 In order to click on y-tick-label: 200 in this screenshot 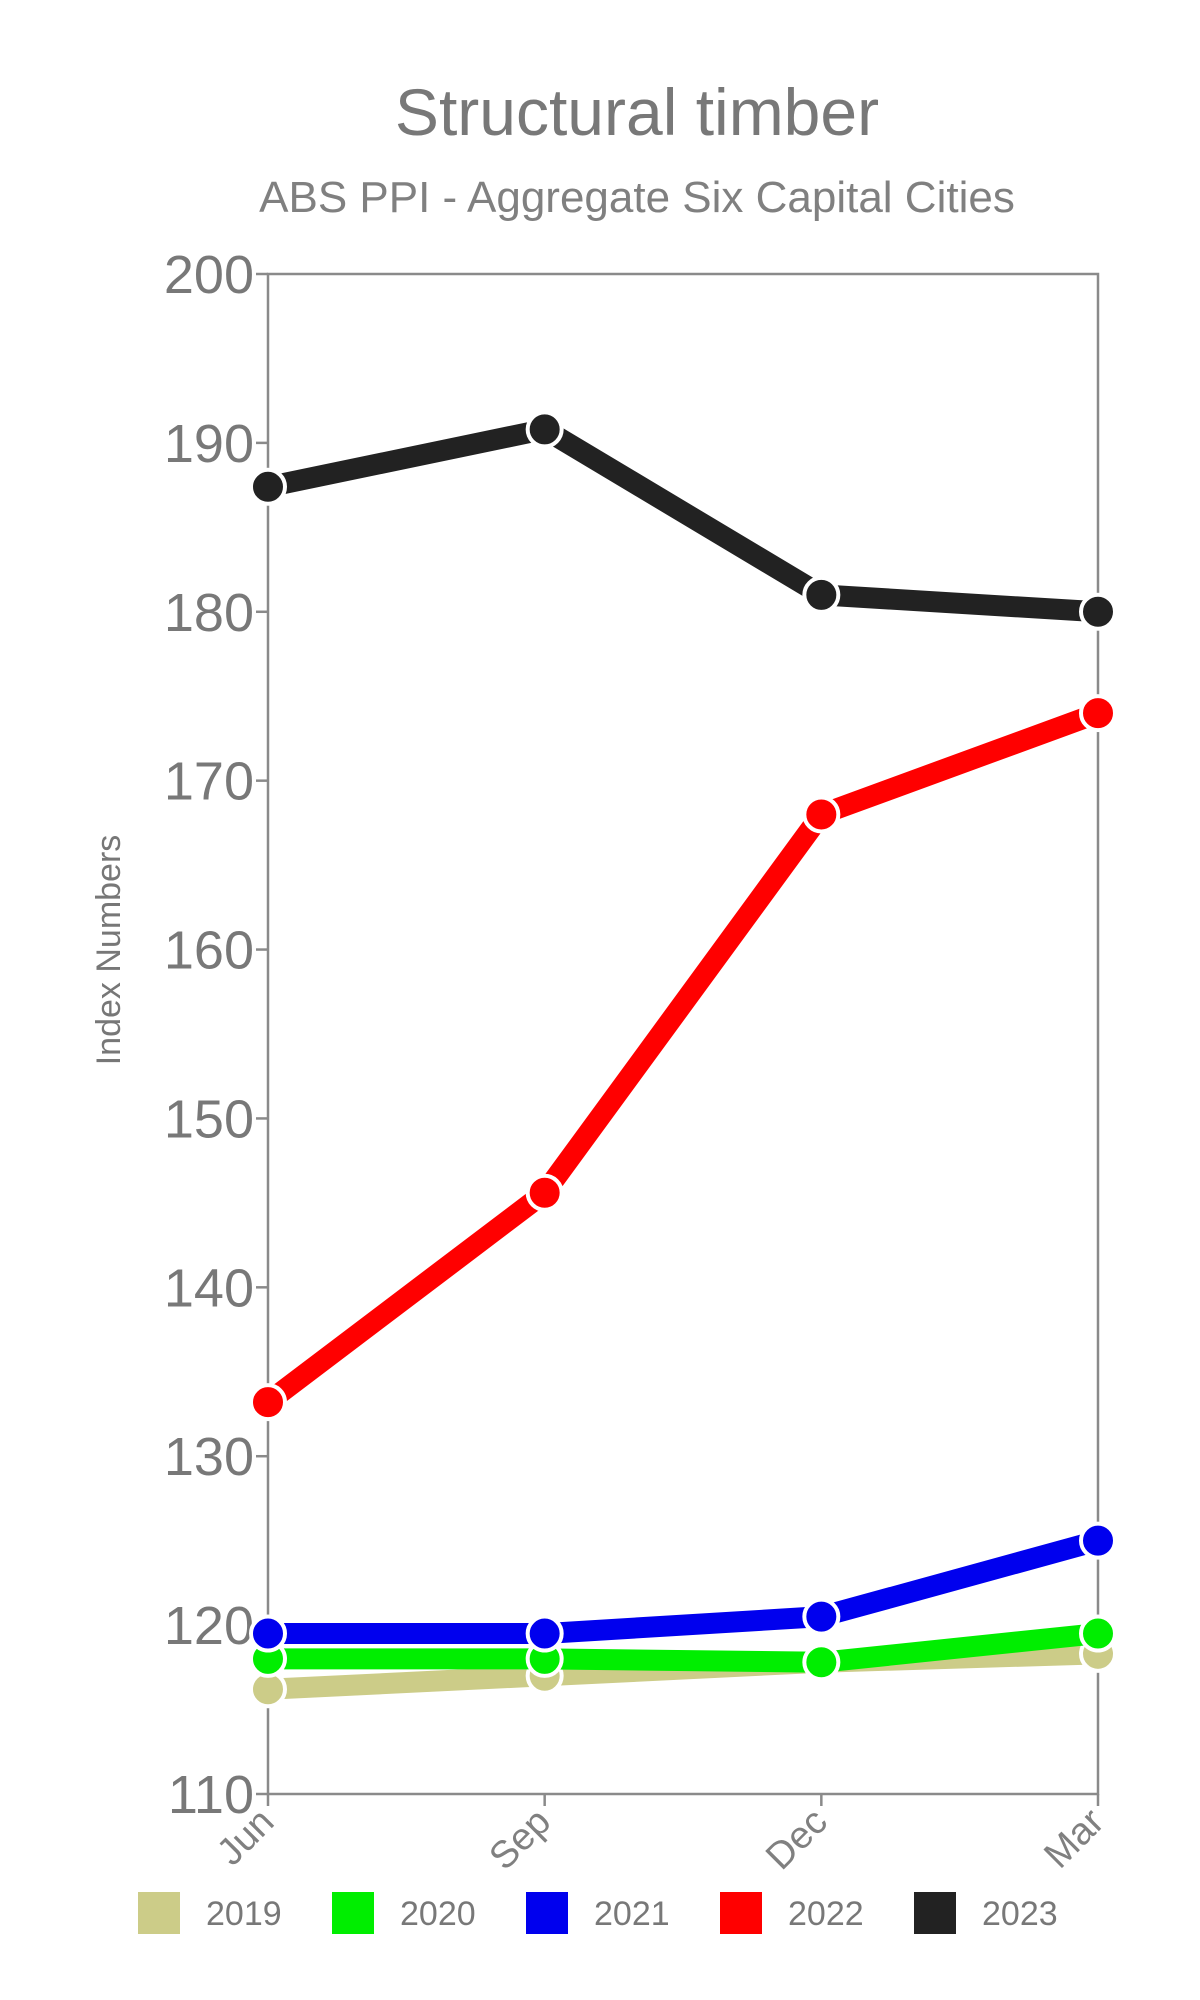, I will do `click(209, 275)`.